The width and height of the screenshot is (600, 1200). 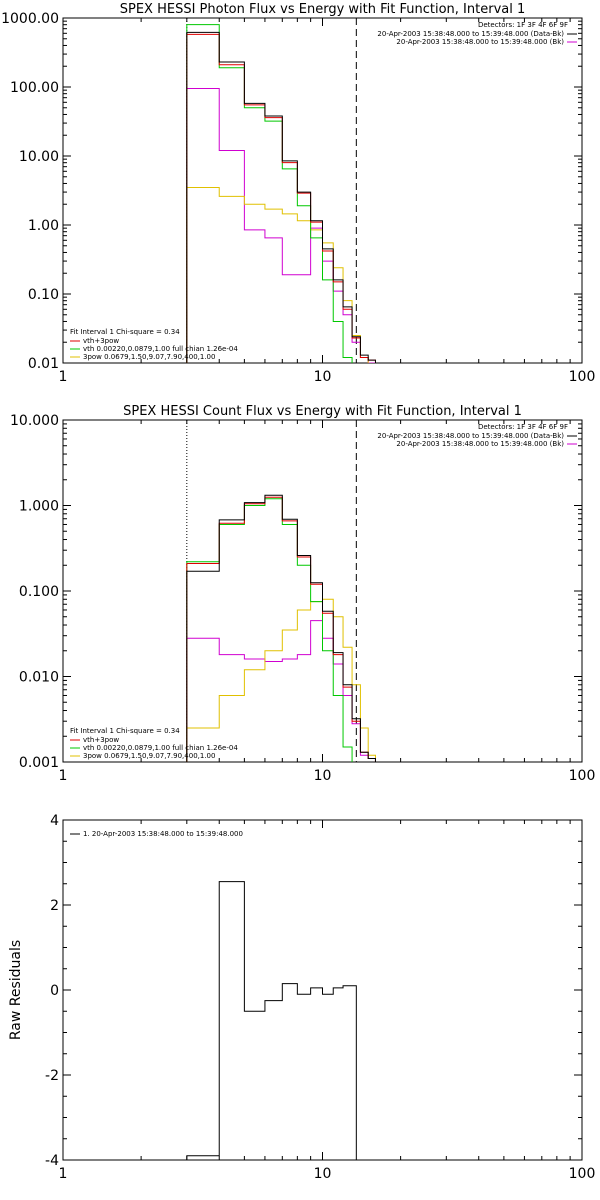 I want to click on y-tick-label: 10.00, so click(x=39, y=157).